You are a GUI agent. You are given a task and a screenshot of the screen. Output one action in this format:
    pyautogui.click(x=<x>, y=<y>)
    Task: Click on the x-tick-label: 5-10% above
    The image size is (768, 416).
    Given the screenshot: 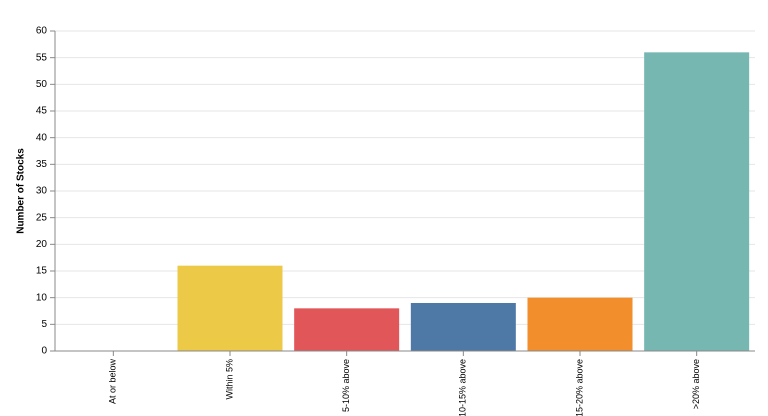 What is the action you would take?
    pyautogui.click(x=346, y=385)
    